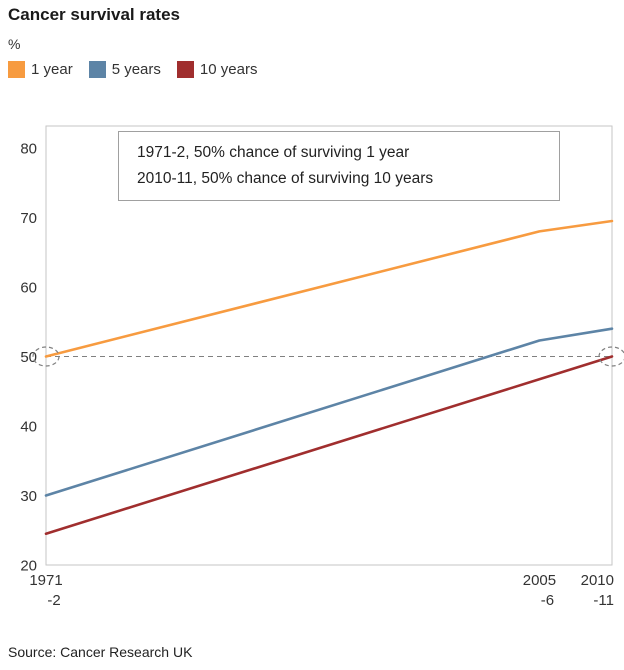 The height and width of the screenshot is (670, 624). I want to click on y-tick-label: 70, so click(28, 218).